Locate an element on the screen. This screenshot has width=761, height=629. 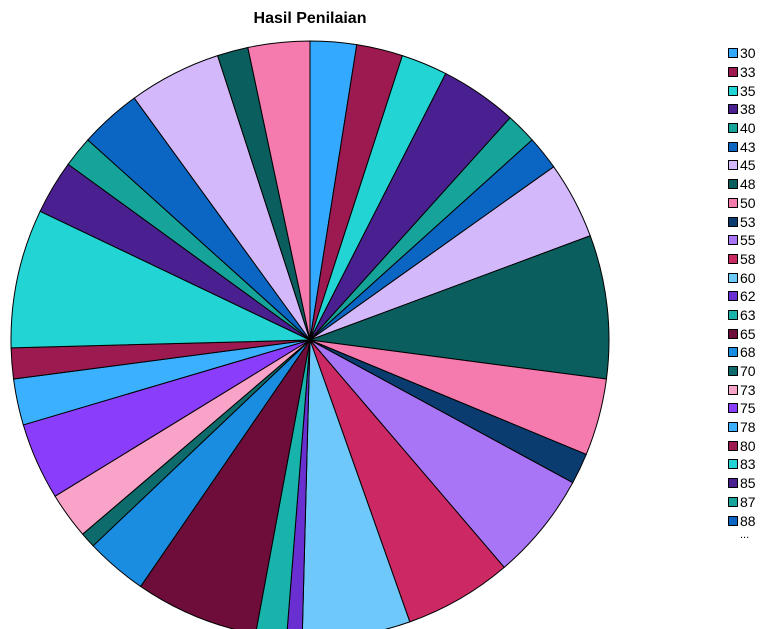
legend-item: 30 is located at coordinates (744, 53).